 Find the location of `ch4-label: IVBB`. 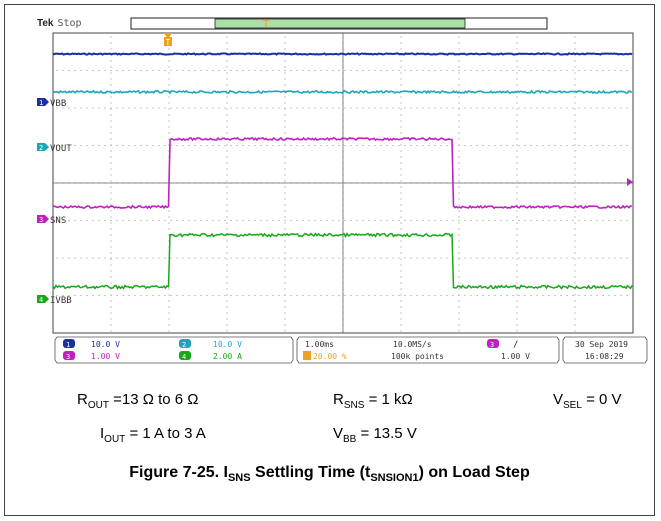

ch4-label: IVBB is located at coordinates (61, 301).